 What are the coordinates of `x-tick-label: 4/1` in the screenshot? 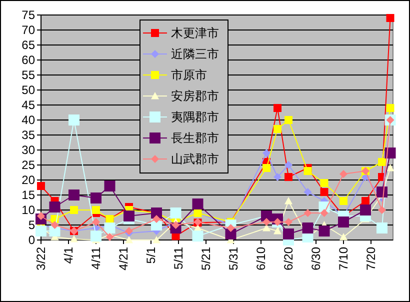 It's located at (69, 255).